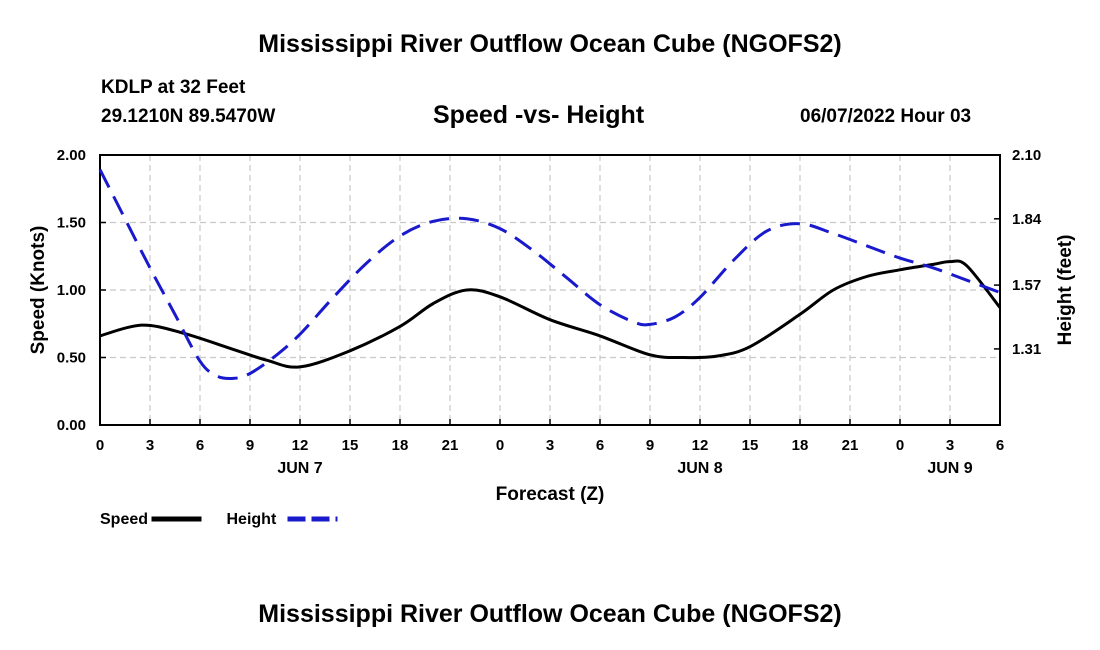  What do you see at coordinates (71, 290) in the screenshot?
I see `y-tick-label: 1.00` at bounding box center [71, 290].